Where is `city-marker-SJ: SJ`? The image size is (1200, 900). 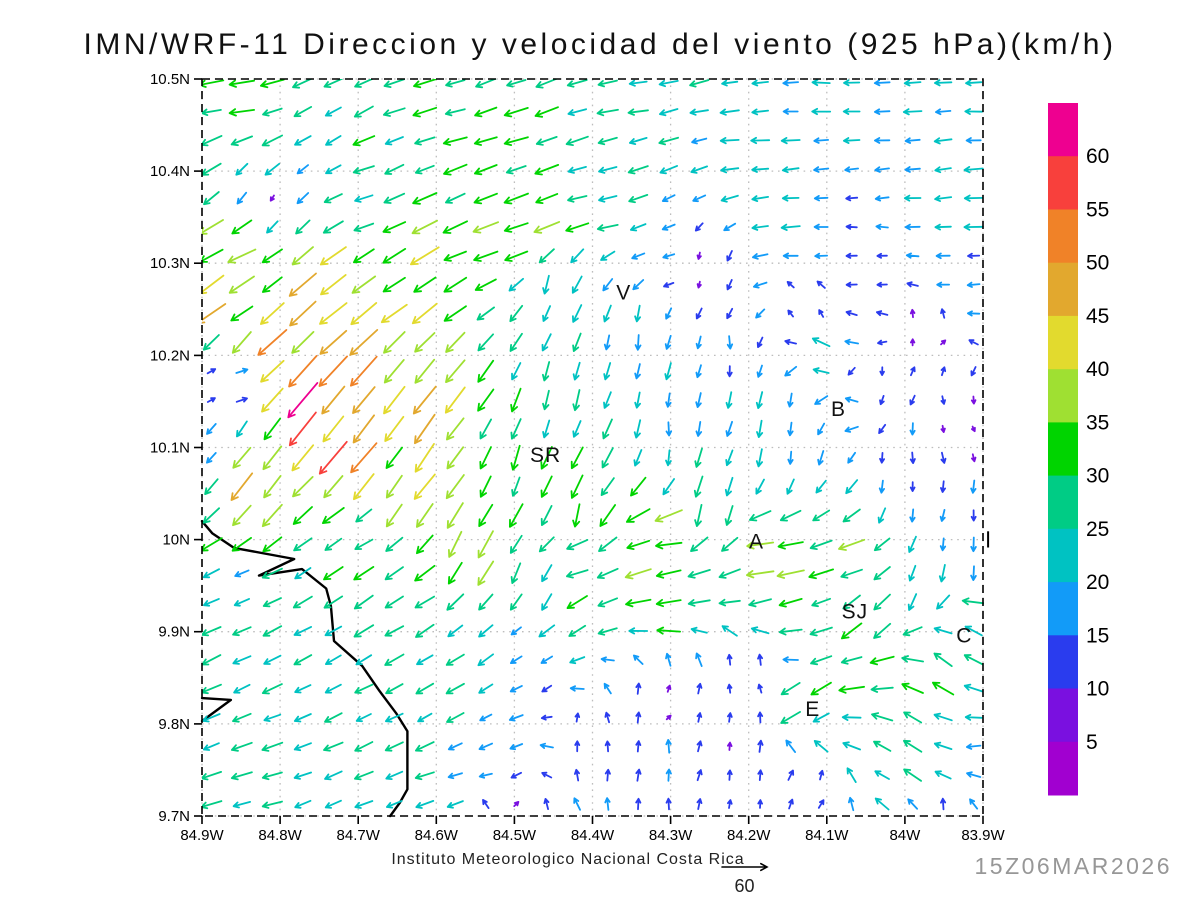
city-marker-SJ: SJ is located at coordinates (855, 612).